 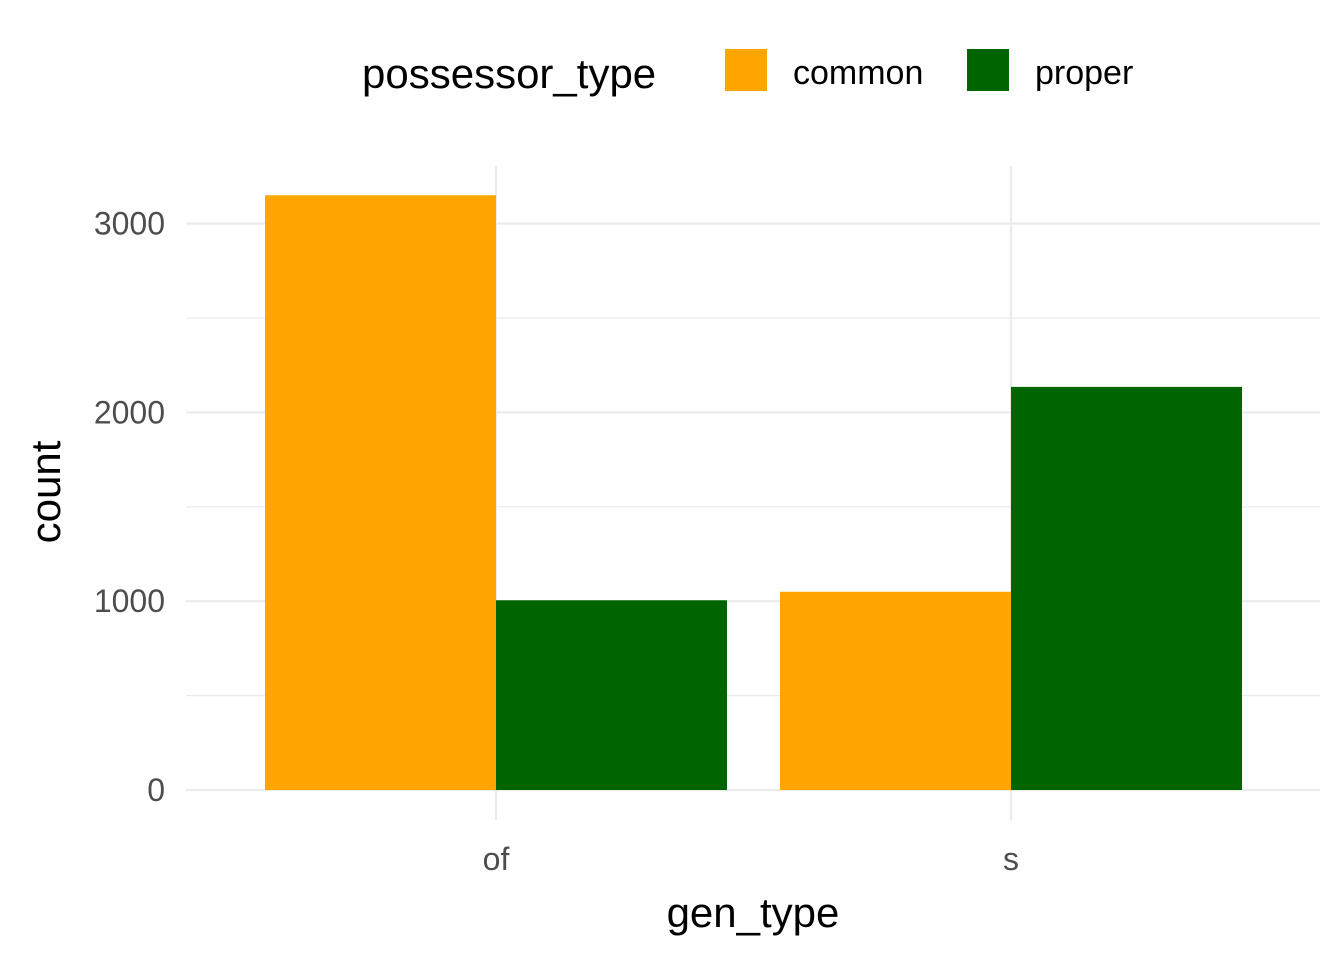 What do you see at coordinates (751, 859) in the screenshot?
I see `x-axis-ticks: of s` at bounding box center [751, 859].